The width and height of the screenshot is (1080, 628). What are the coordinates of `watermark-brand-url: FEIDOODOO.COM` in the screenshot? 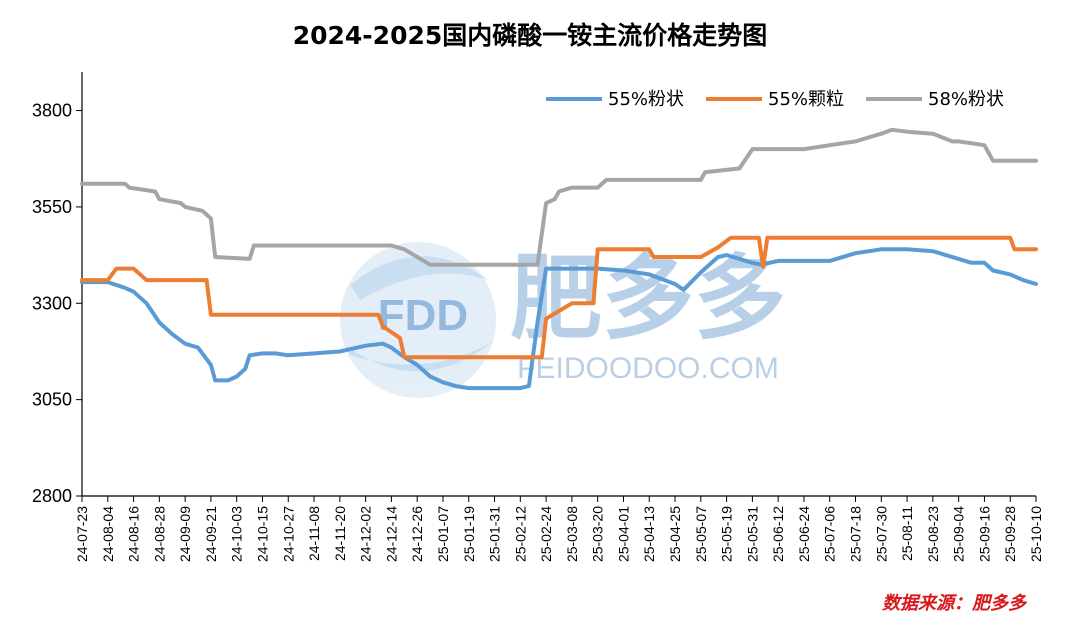 It's located at (648, 368).